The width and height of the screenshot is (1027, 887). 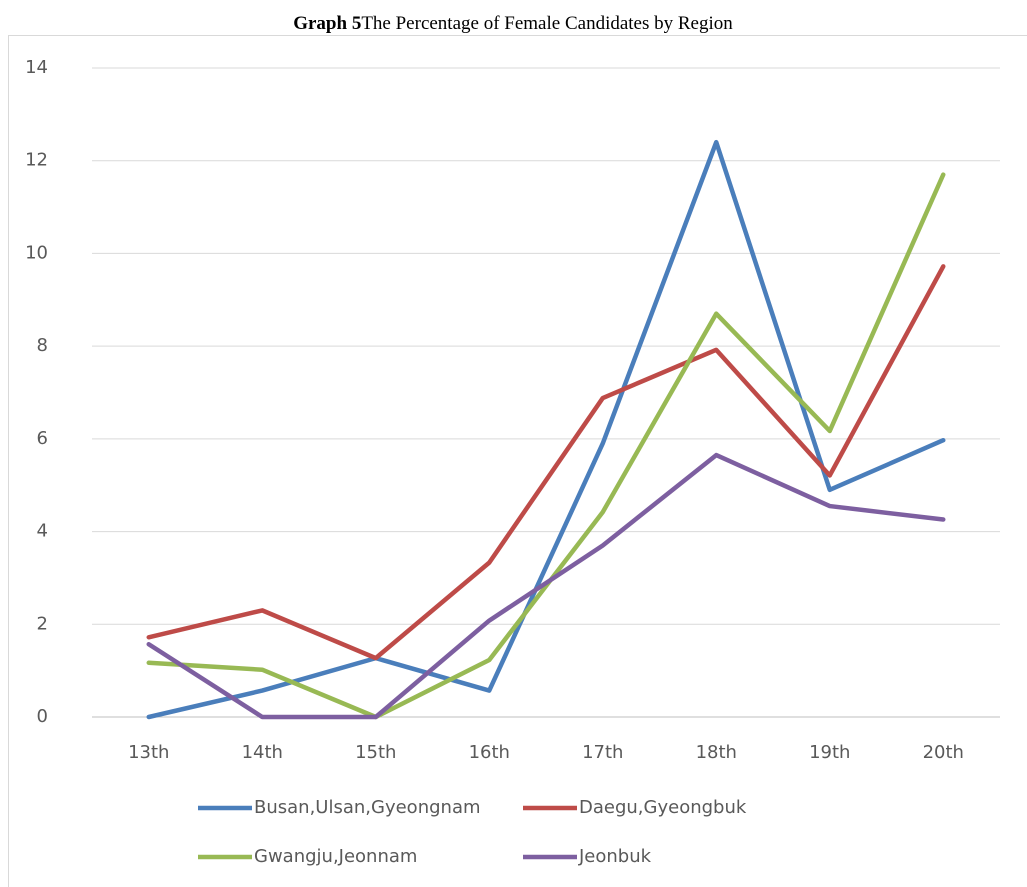 I want to click on legend-label: Daegu,Gyeongbuk, so click(x=663, y=807).